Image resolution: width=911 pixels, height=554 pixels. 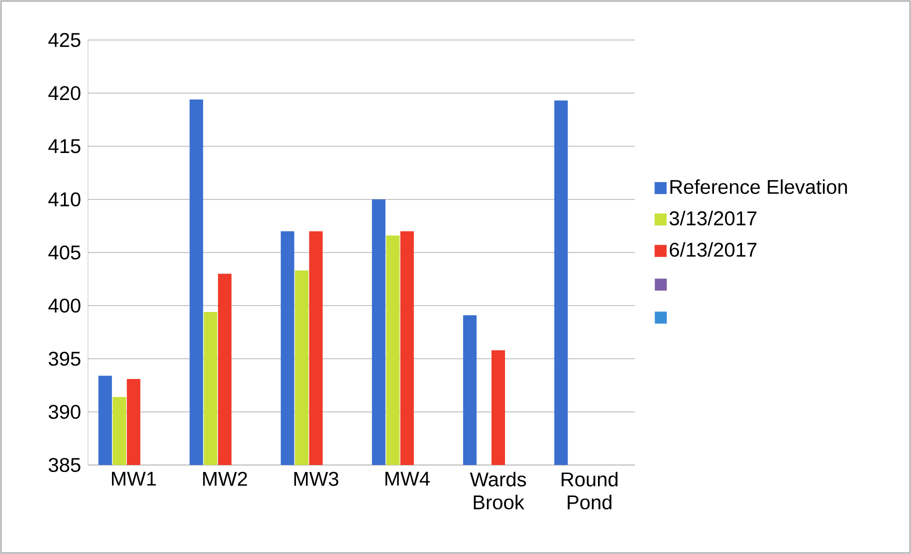 What do you see at coordinates (316, 479) in the screenshot?
I see `x-tick-label: MW3` at bounding box center [316, 479].